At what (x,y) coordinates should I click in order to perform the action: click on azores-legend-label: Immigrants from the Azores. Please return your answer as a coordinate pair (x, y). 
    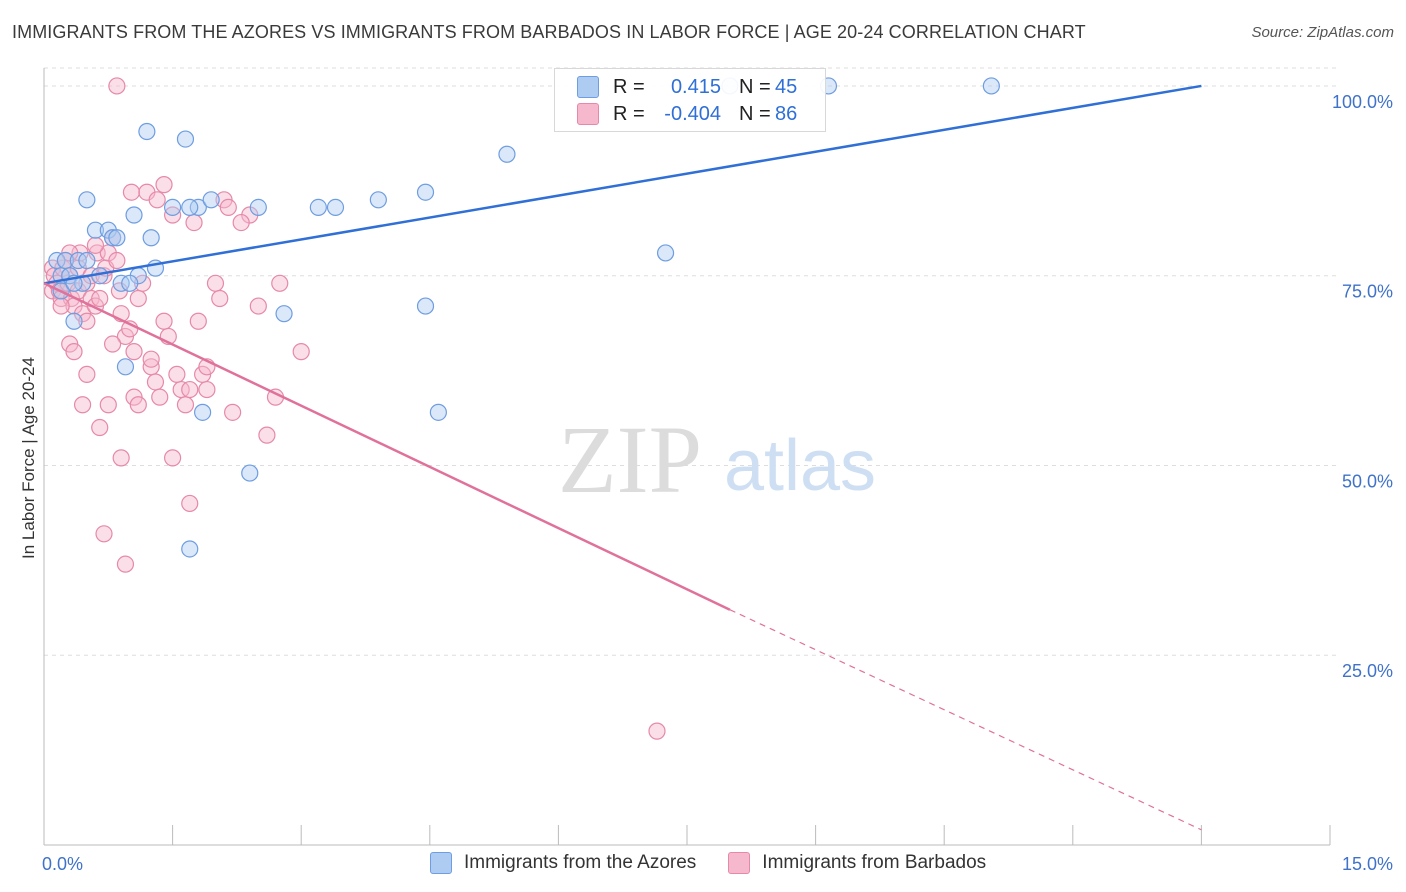
    Looking at the image, I should click on (580, 862).